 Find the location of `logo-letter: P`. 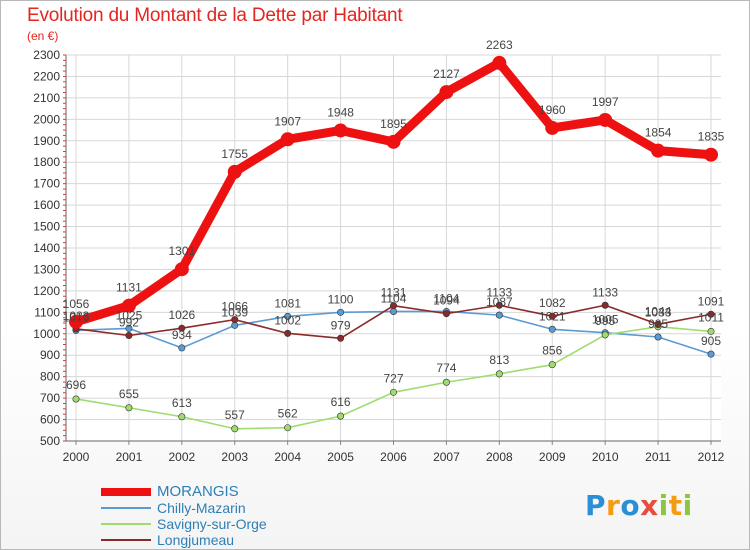

logo-letter: P is located at coordinates (596, 505).